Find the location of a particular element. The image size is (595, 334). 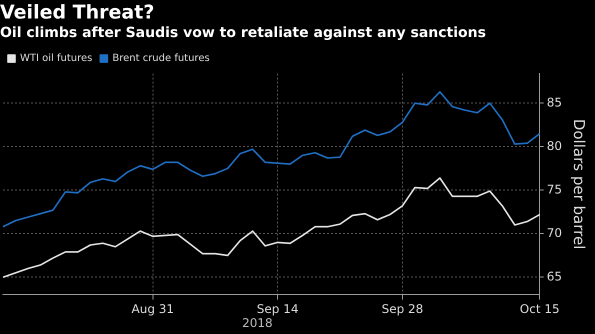

y-tick-label: 75 is located at coordinates (554, 189).